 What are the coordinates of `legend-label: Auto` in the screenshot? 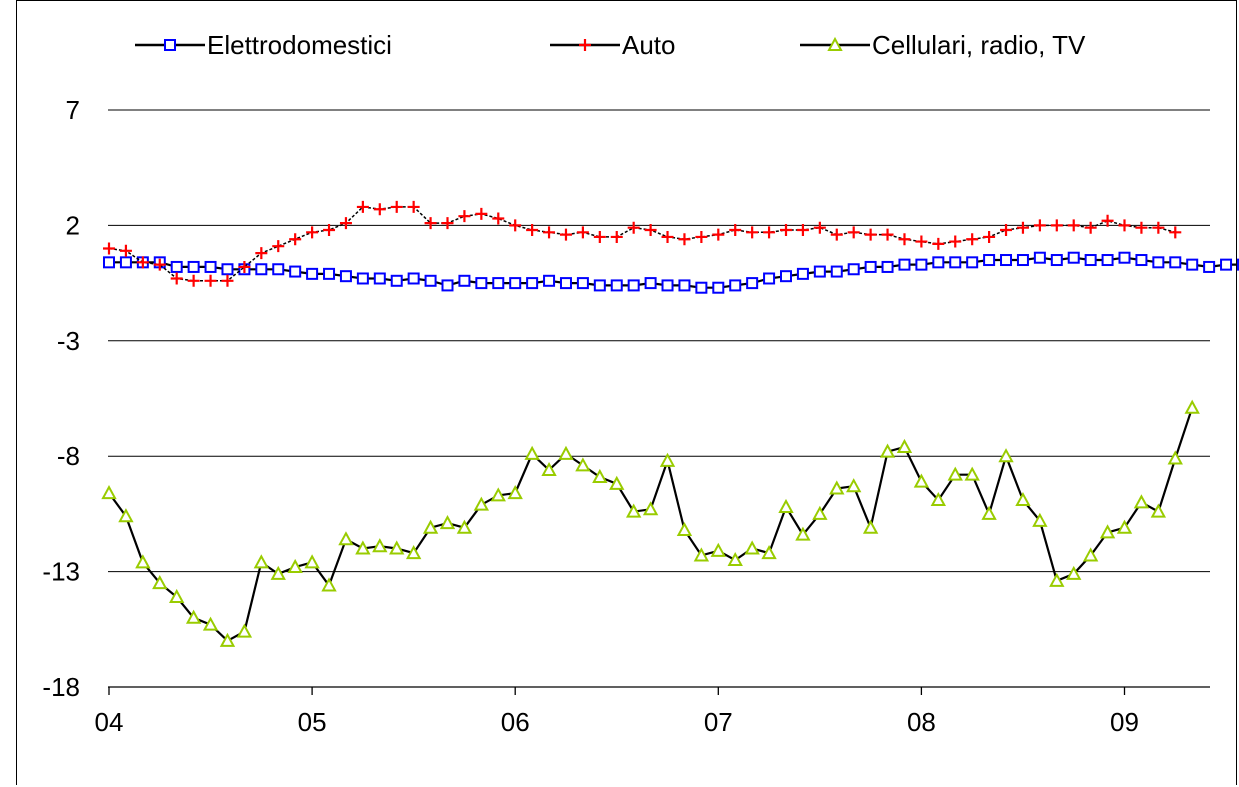 It's located at (649, 45).